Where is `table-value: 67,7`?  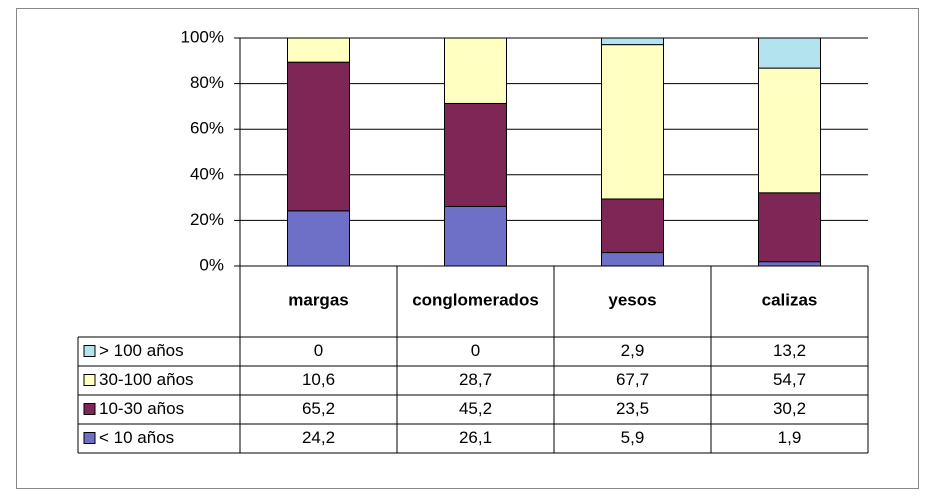
table-value: 67,7 is located at coordinates (632, 379).